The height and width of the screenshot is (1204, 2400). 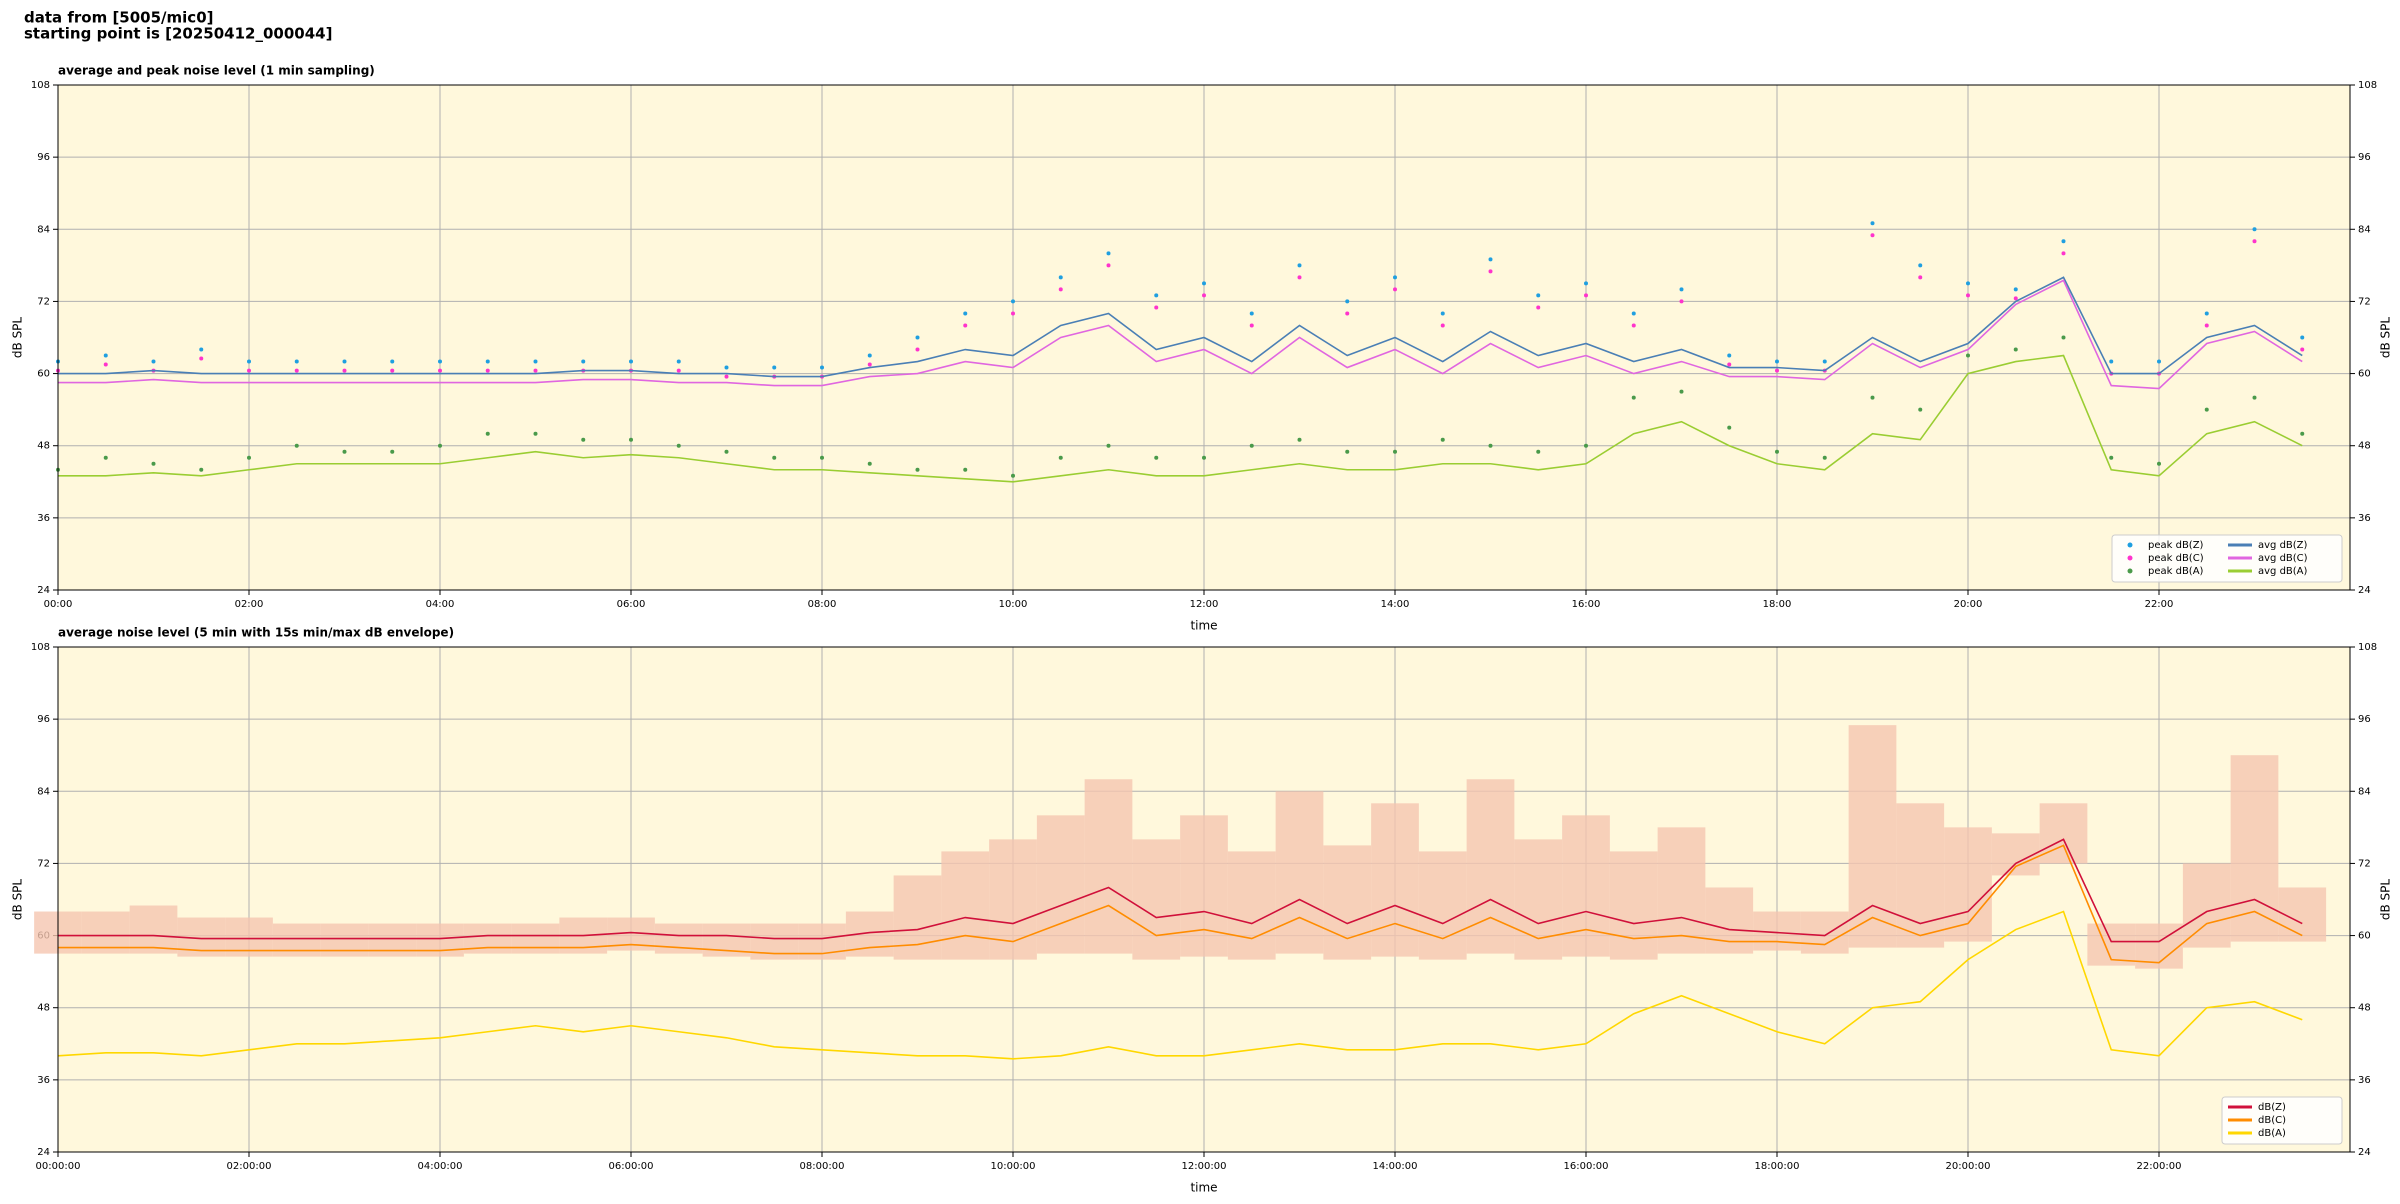 I want to click on x-tick-label: 22:00, so click(x=2159, y=604).